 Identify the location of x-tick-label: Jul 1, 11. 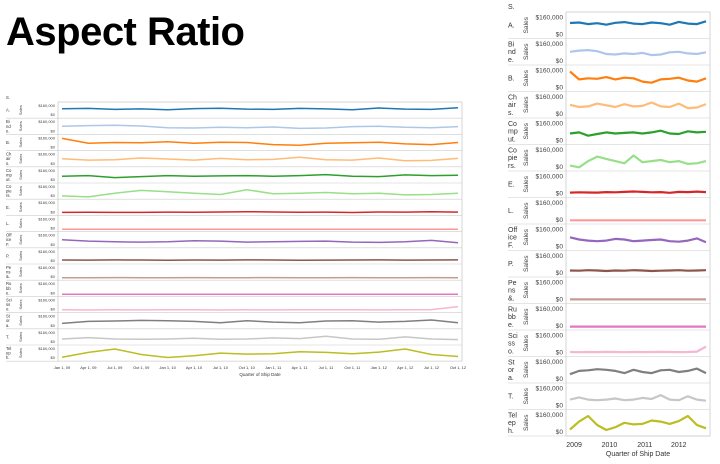
(327, 367).